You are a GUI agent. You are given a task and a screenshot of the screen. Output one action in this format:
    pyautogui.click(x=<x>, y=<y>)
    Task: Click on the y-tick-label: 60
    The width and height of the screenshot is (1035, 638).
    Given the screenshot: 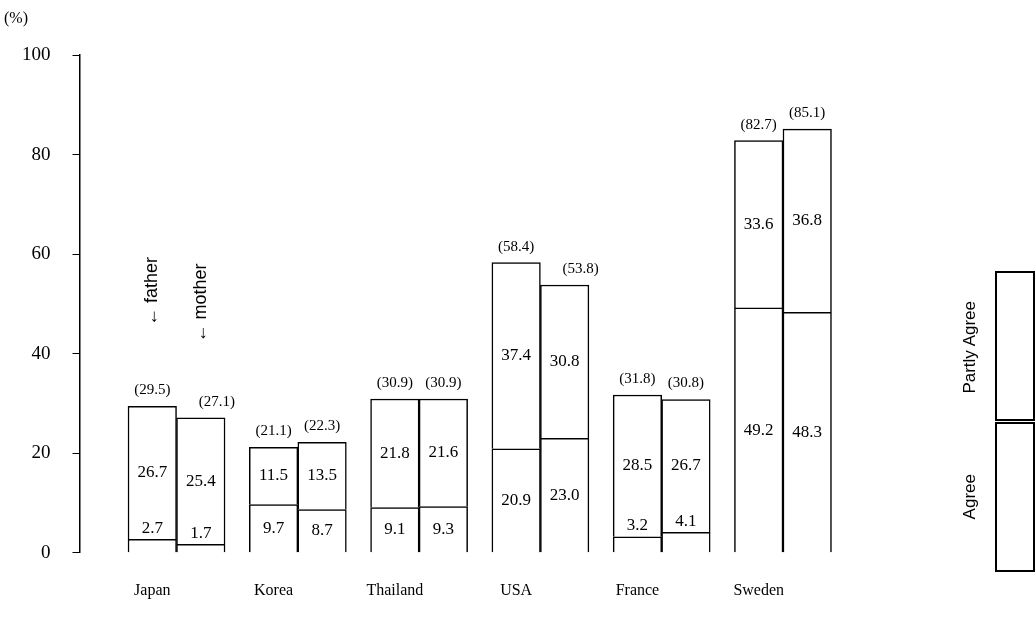 What is the action you would take?
    pyautogui.click(x=41, y=253)
    